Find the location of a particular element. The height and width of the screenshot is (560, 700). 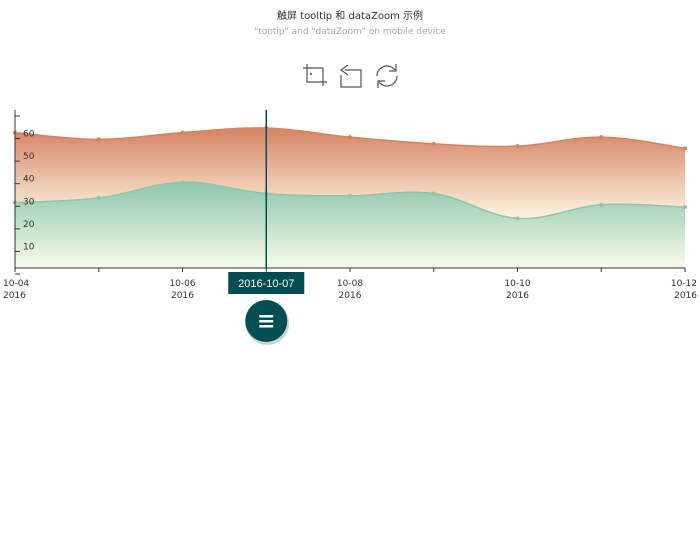

axis-pointer-label: 2016-10-07 is located at coordinates (266, 284).